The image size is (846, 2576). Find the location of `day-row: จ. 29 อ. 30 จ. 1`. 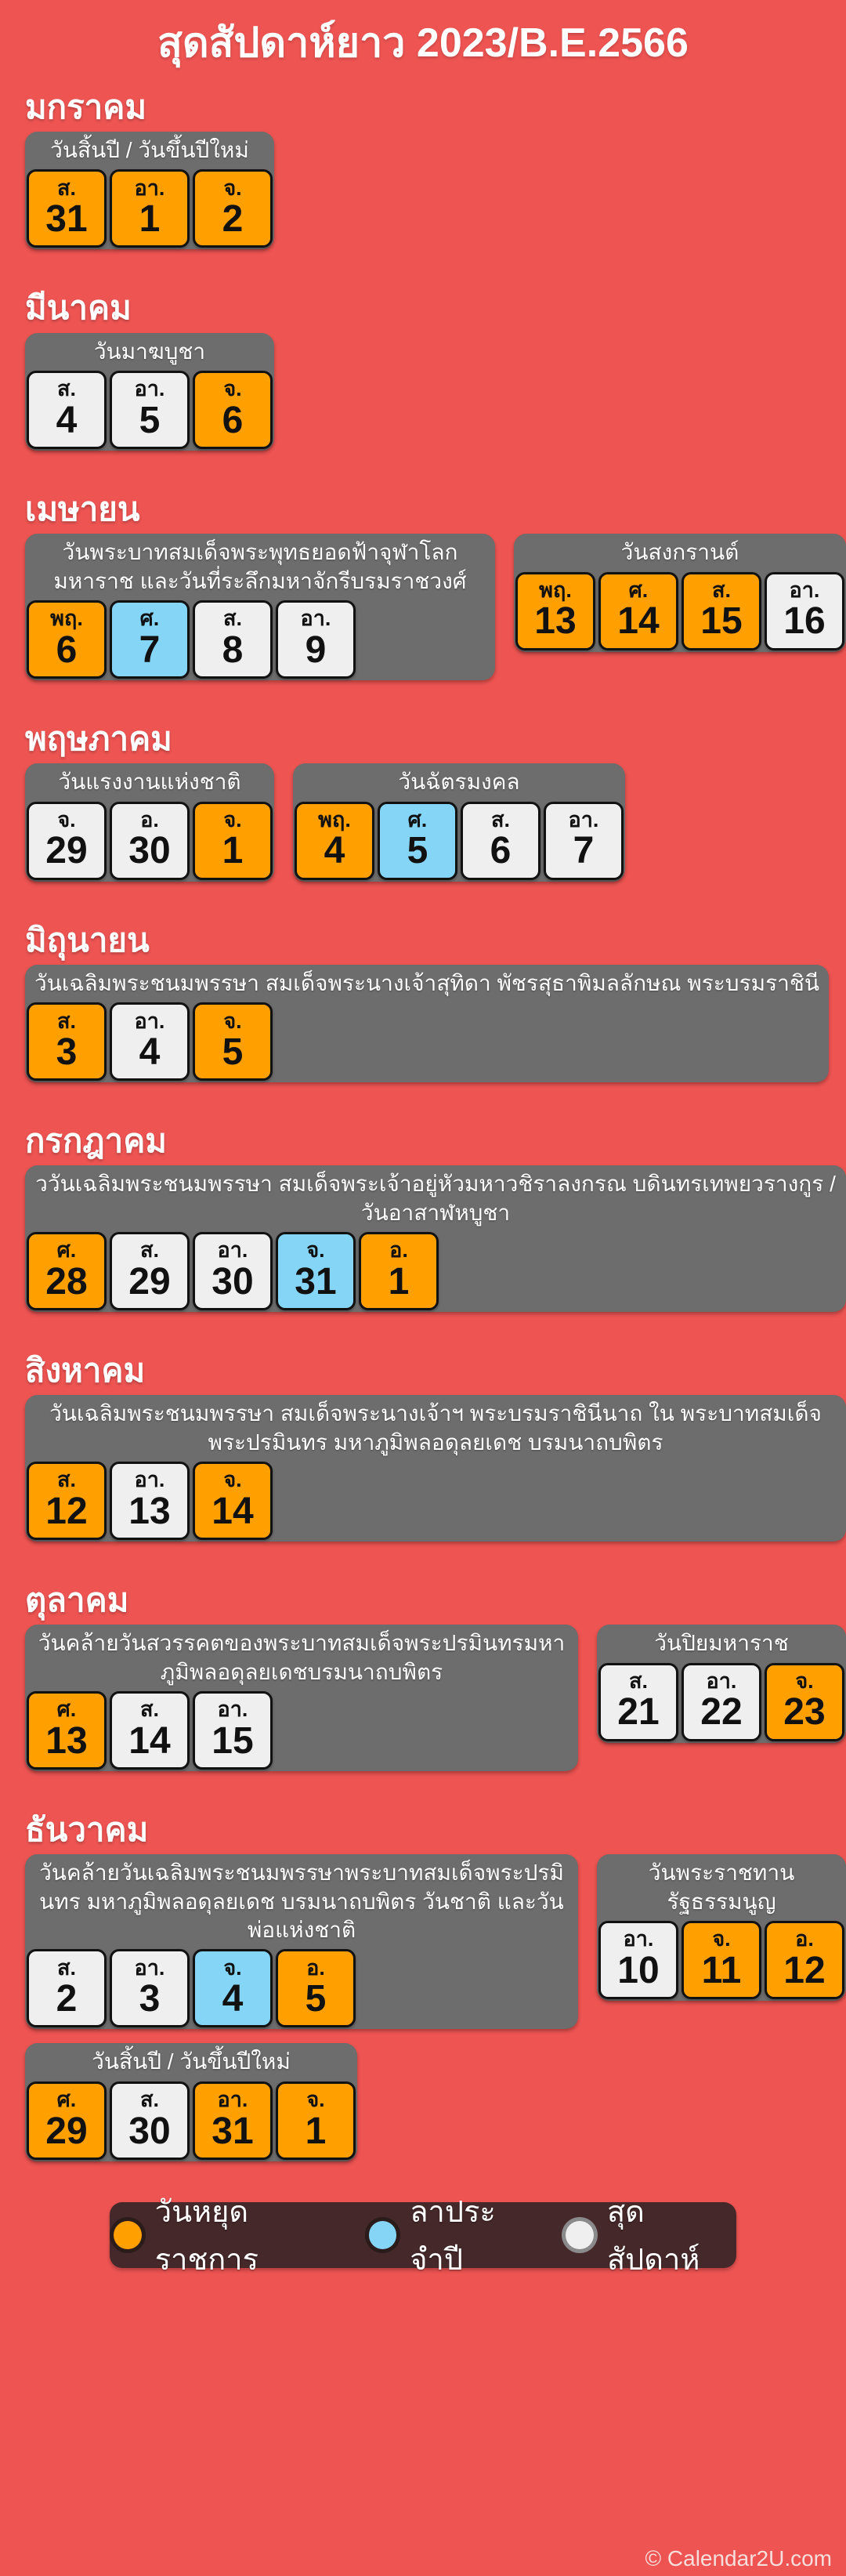

day-row: จ. 29 อ. 30 จ. 1 is located at coordinates (149, 841).